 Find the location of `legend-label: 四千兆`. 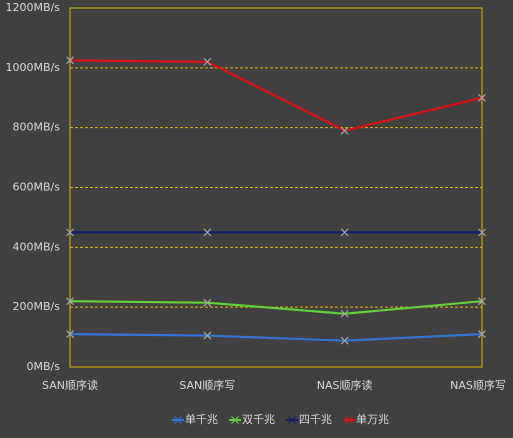

legend-label: 四千兆 is located at coordinates (315, 419).